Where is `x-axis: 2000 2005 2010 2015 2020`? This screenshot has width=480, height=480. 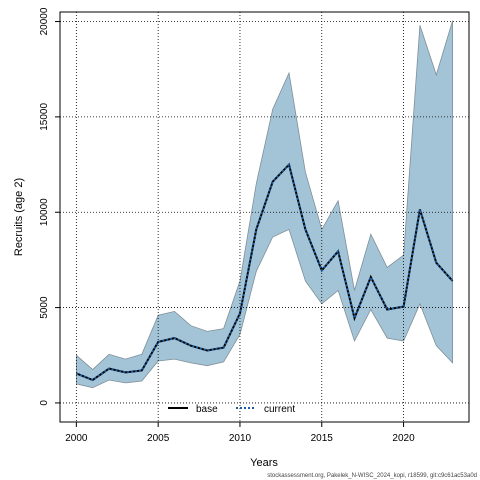 x-axis: 2000 2005 2010 2015 2020 is located at coordinates (240, 433).